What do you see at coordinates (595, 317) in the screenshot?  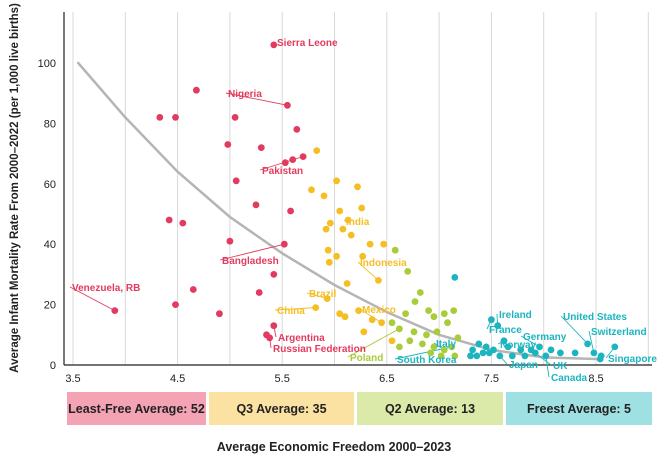 I see `annotation-label: United States` at bounding box center [595, 317].